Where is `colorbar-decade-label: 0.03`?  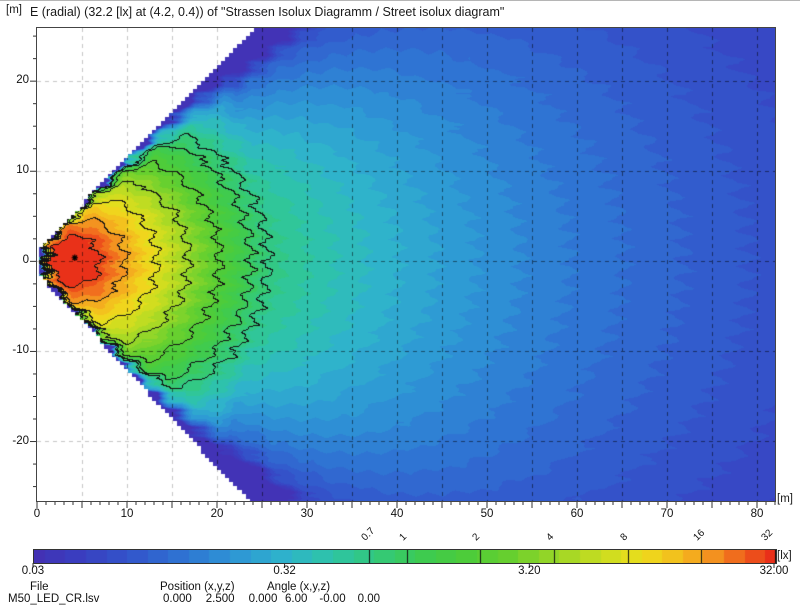
colorbar-decade-label: 0.03 is located at coordinates (33, 571).